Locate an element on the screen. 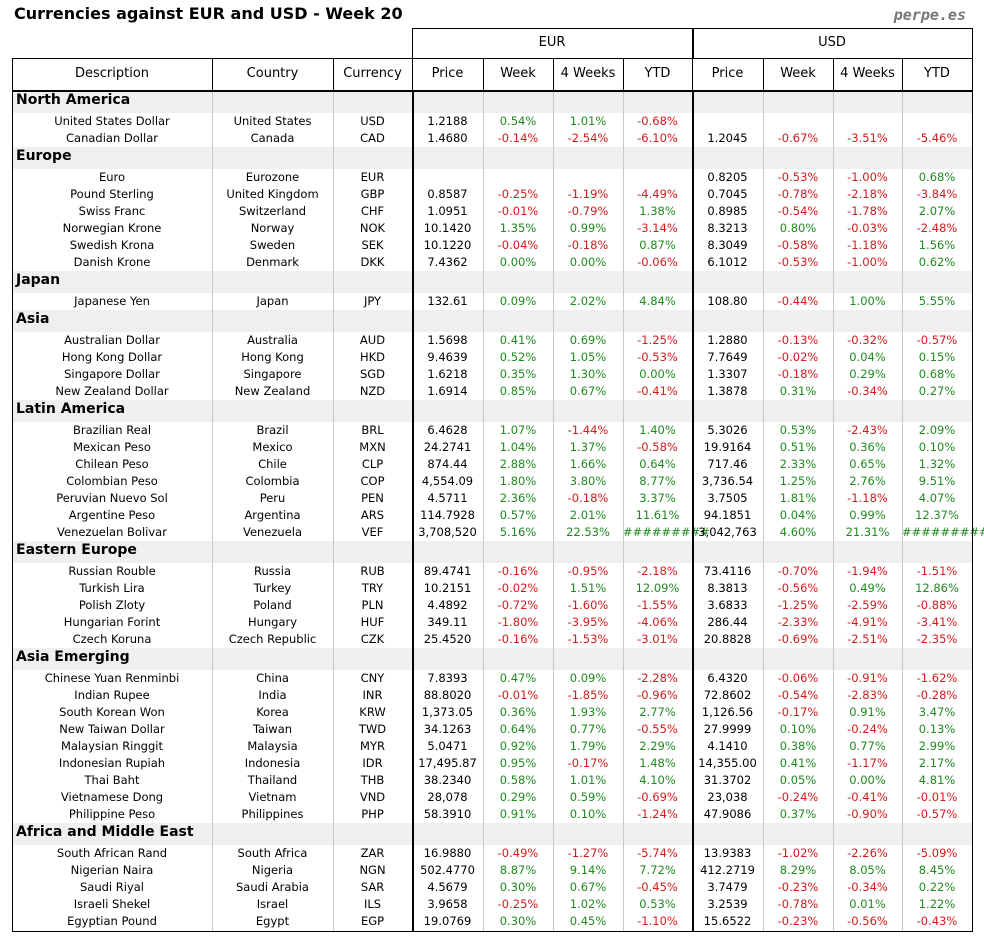 This screenshot has height=940, width=984. table-cell: -2.59% is located at coordinates (867, 605).